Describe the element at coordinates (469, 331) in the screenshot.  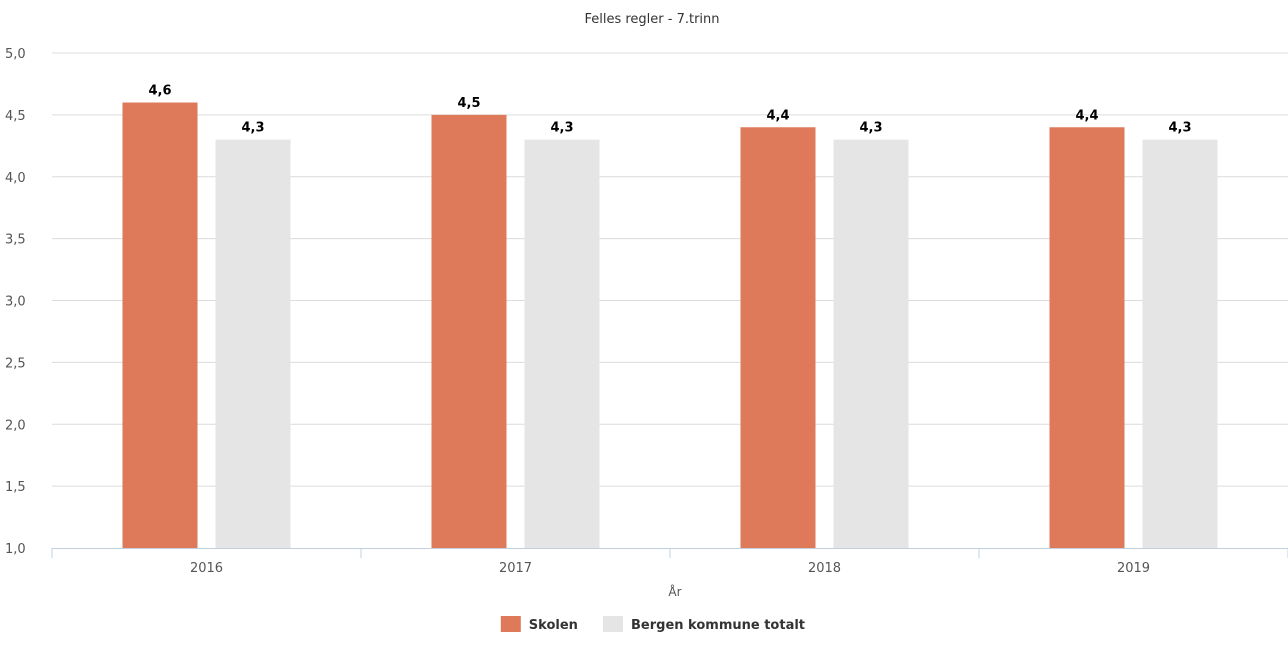
I see `bar-skolen-2017` at that location.